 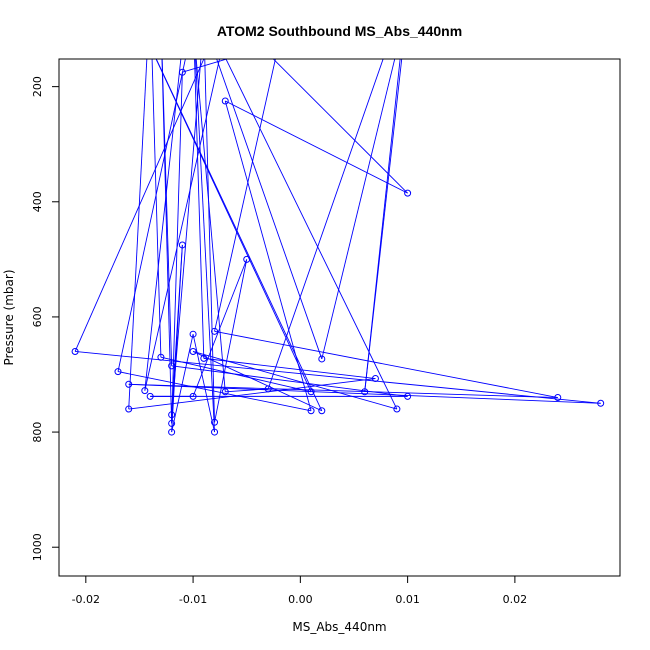 I want to click on y-tick-label: 1000, so click(x=37, y=547).